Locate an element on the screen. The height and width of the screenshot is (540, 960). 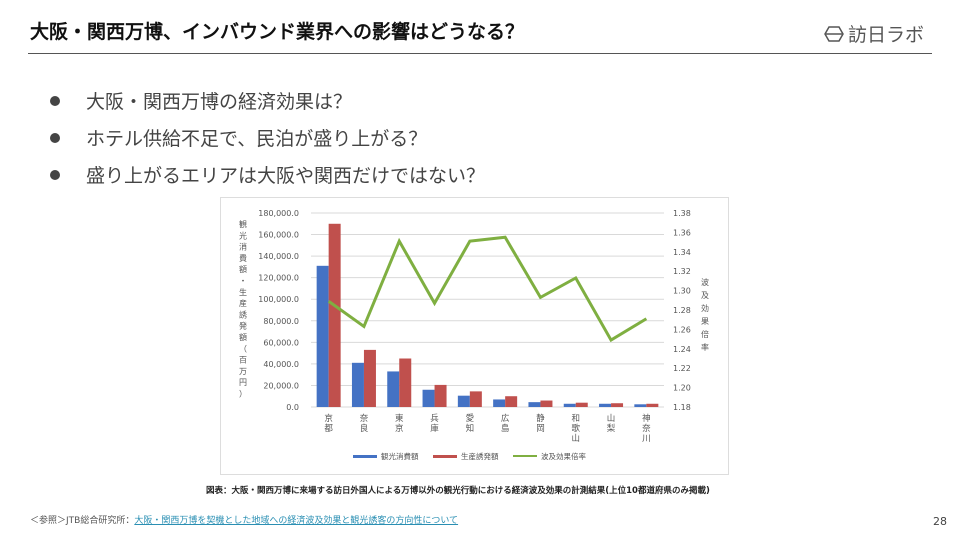
y2-axis-label: 及 is located at coordinates (705, 295).